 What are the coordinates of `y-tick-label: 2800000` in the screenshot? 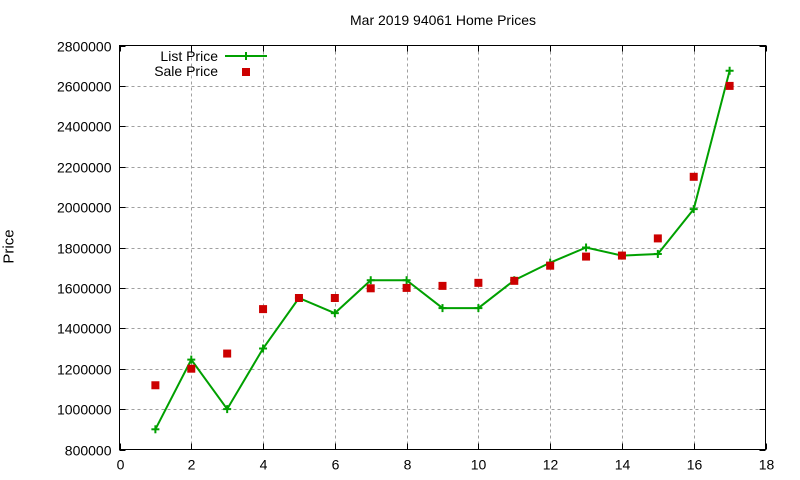 It's located at (84, 47).